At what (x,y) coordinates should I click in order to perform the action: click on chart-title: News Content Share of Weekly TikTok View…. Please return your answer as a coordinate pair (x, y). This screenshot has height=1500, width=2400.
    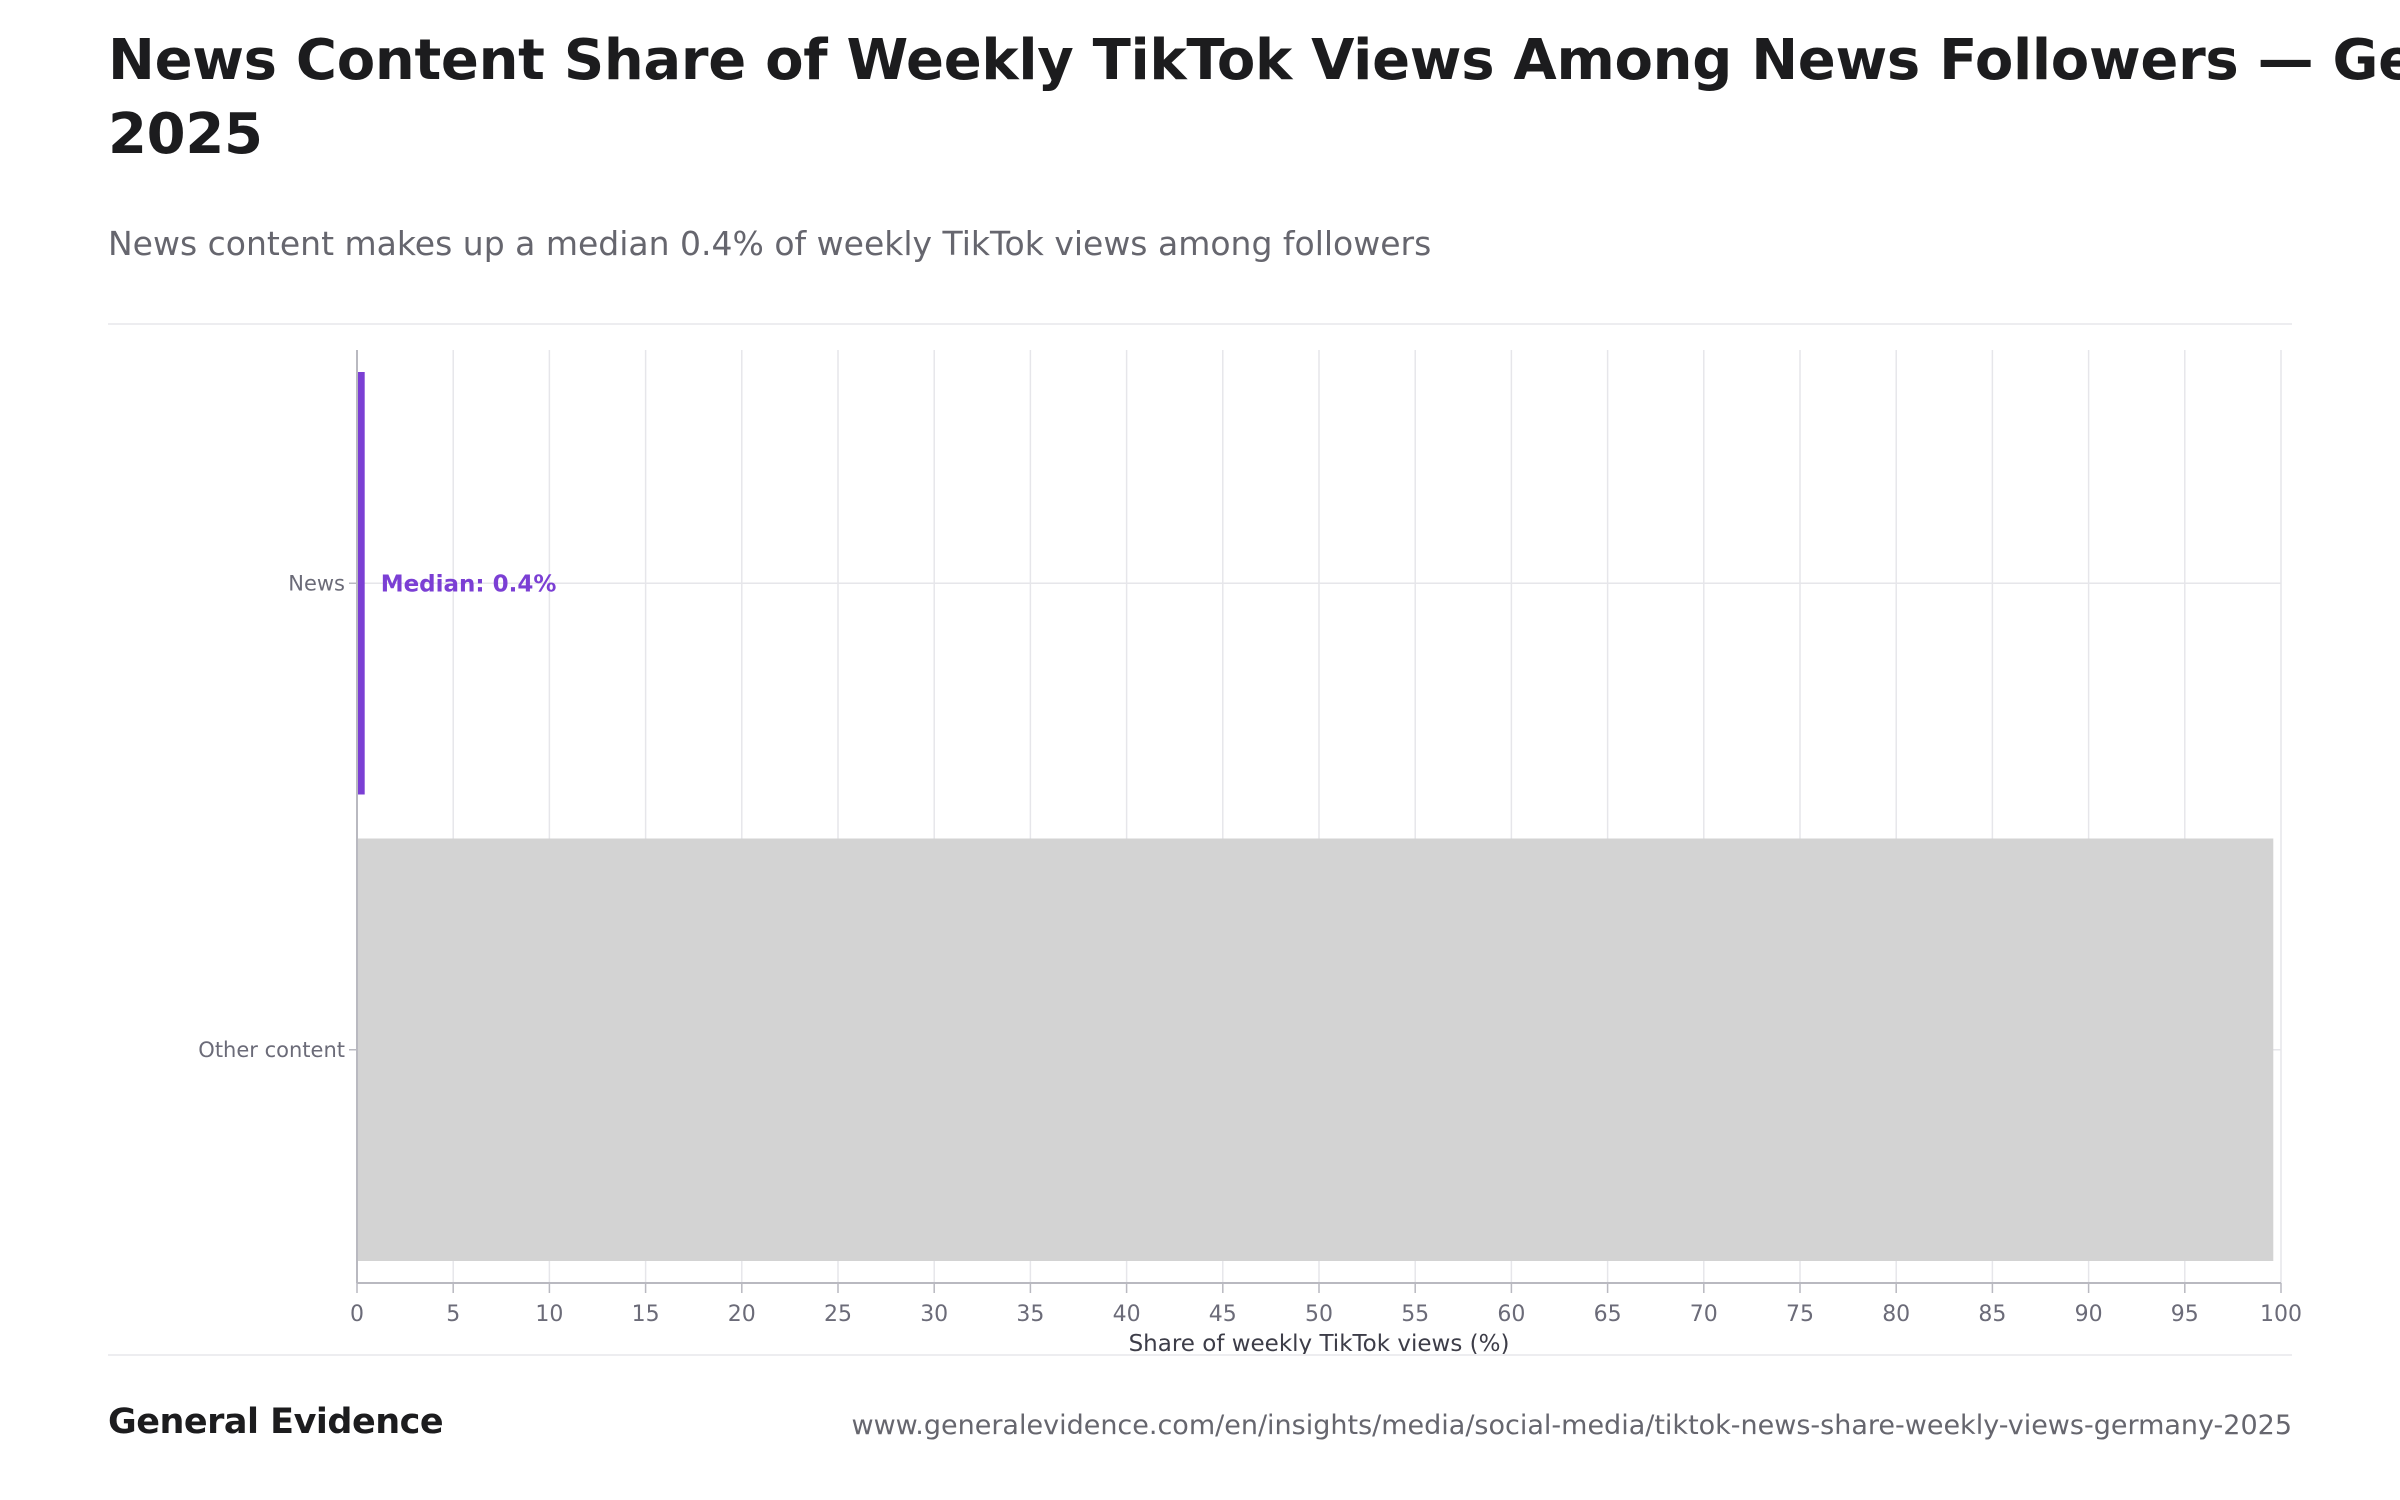
    Looking at the image, I should click on (1254, 98).